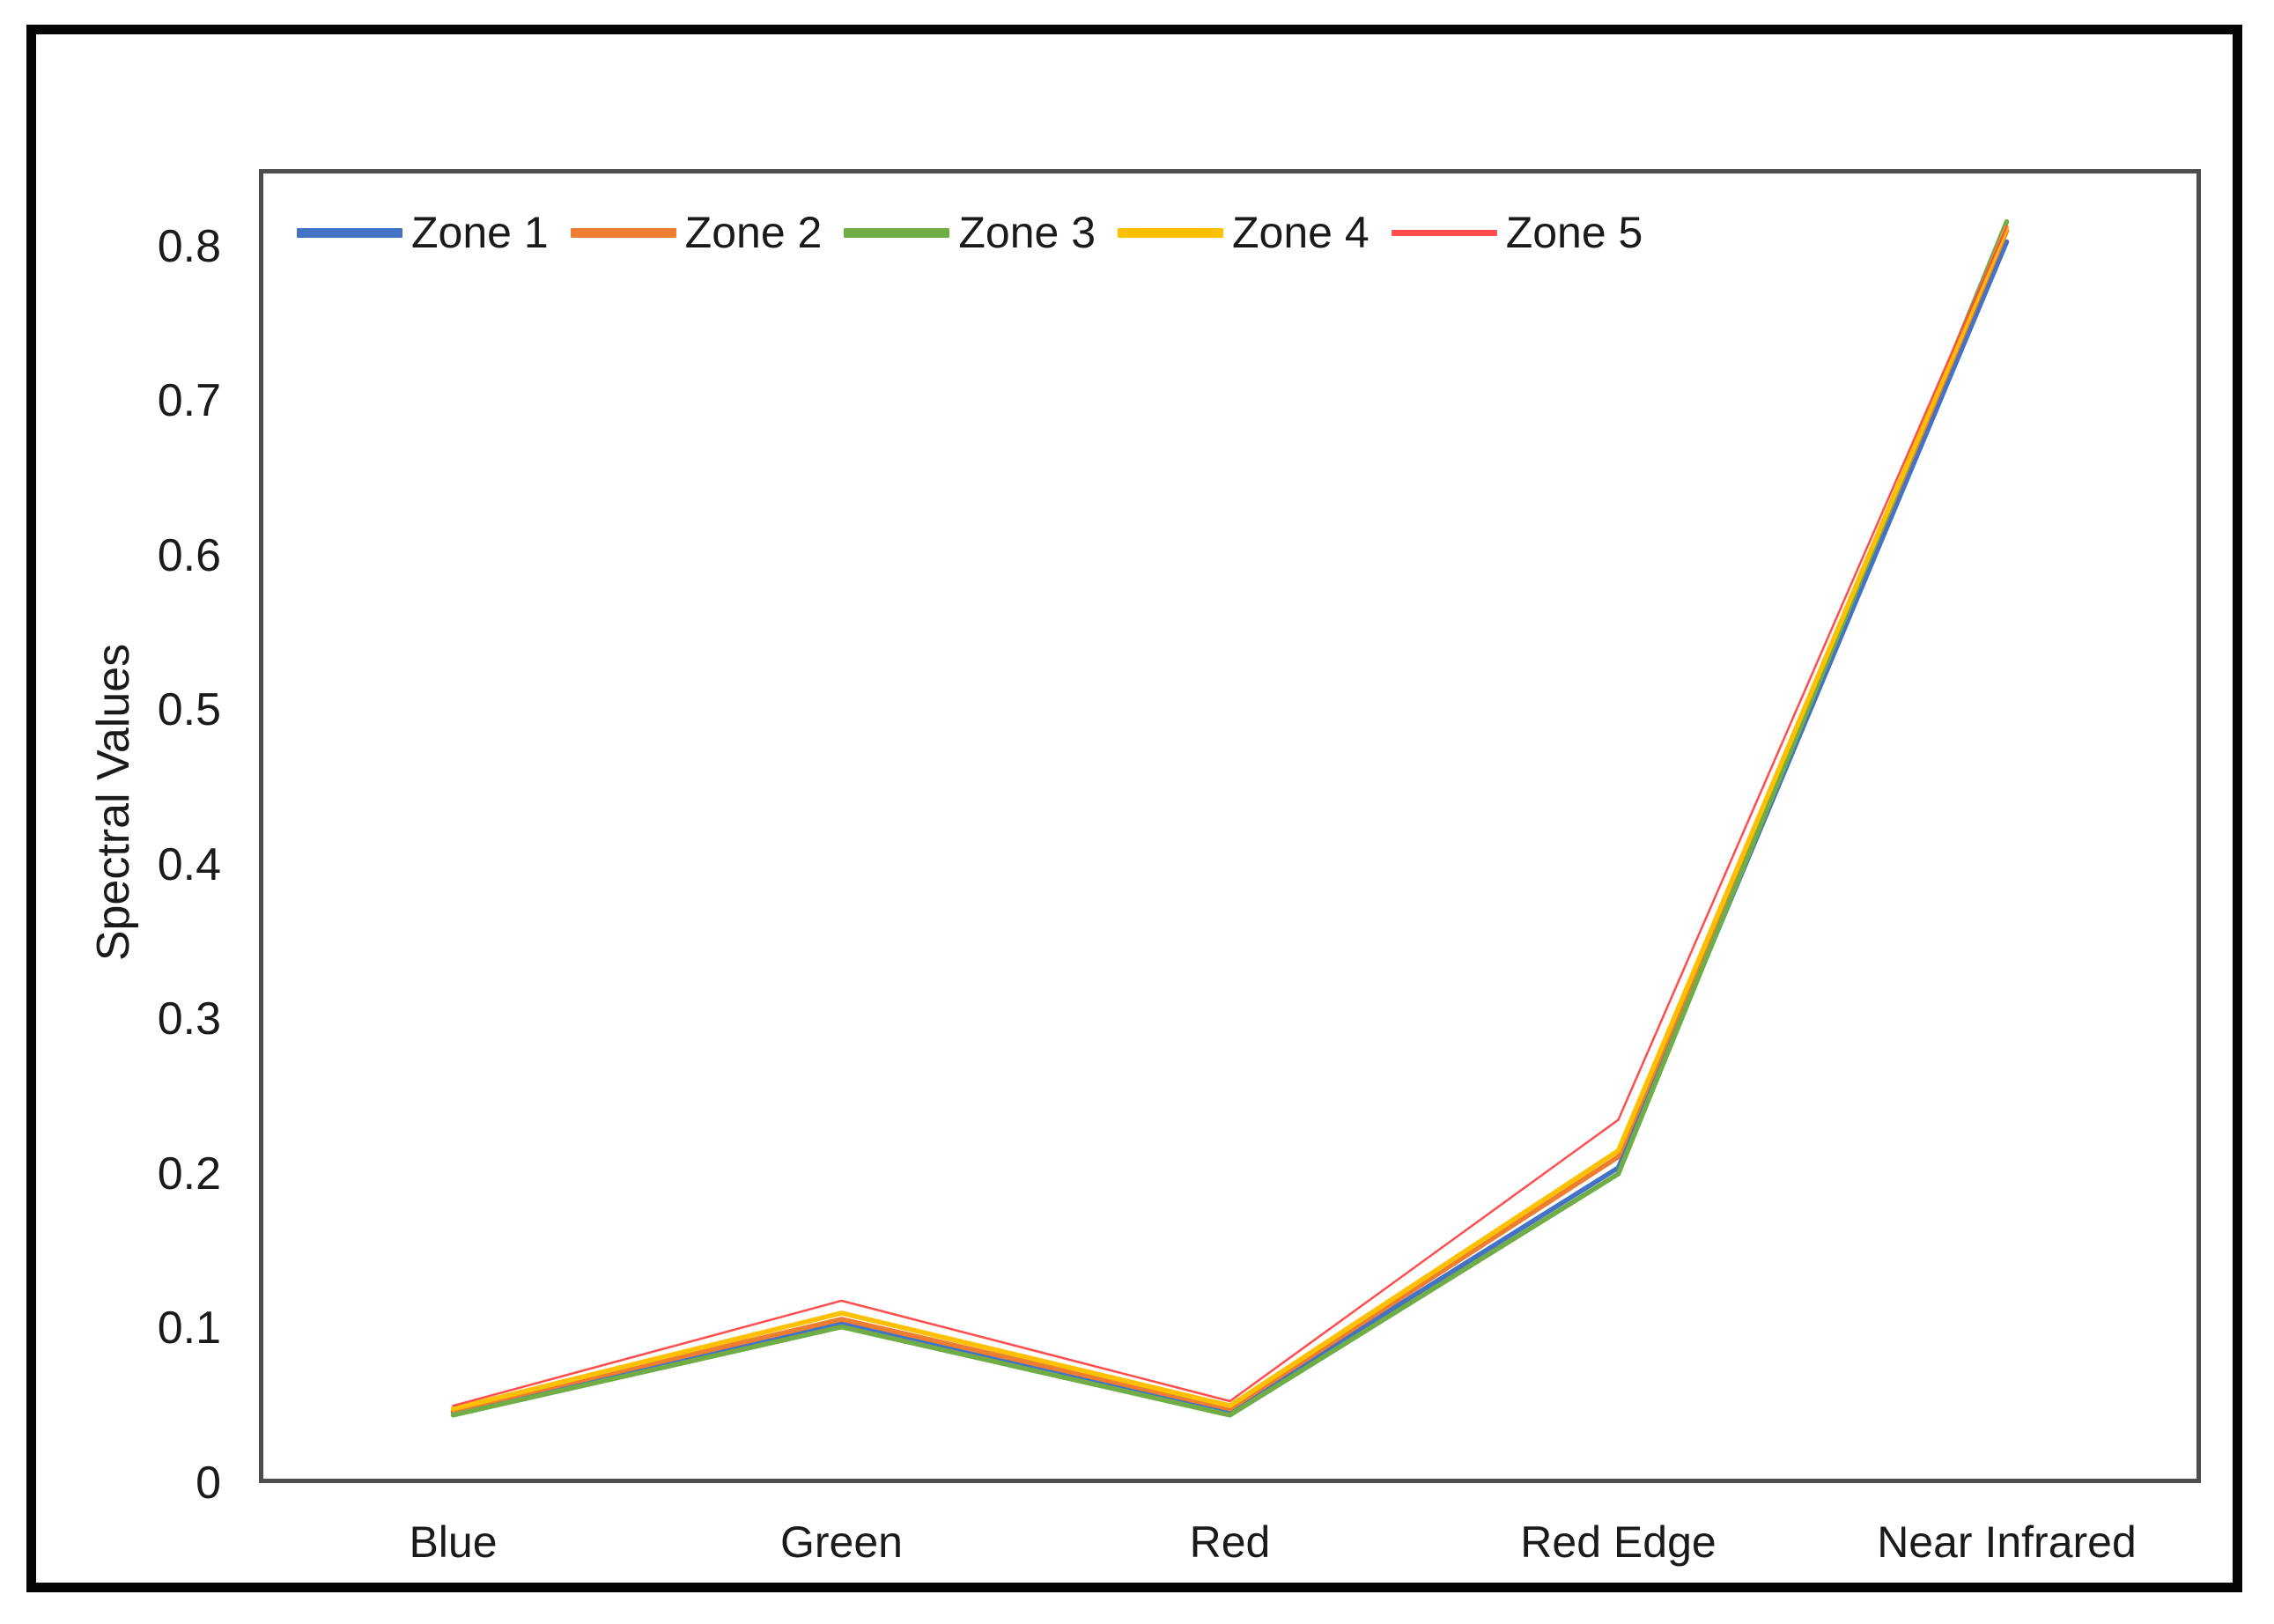  I want to click on legend-label: Zone 4, so click(1301, 232).